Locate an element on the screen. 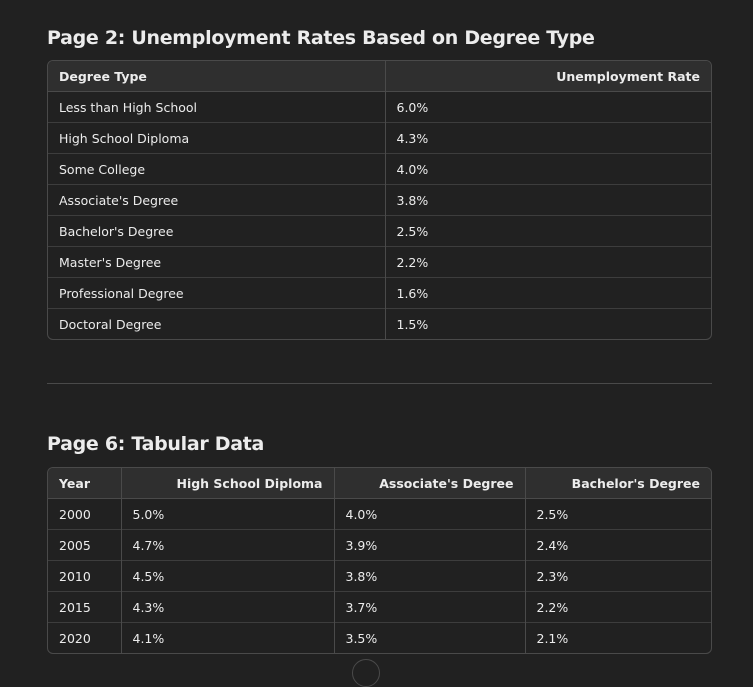 The image size is (753, 687). scroll-to-bottom-button is located at coordinates (366, 673).